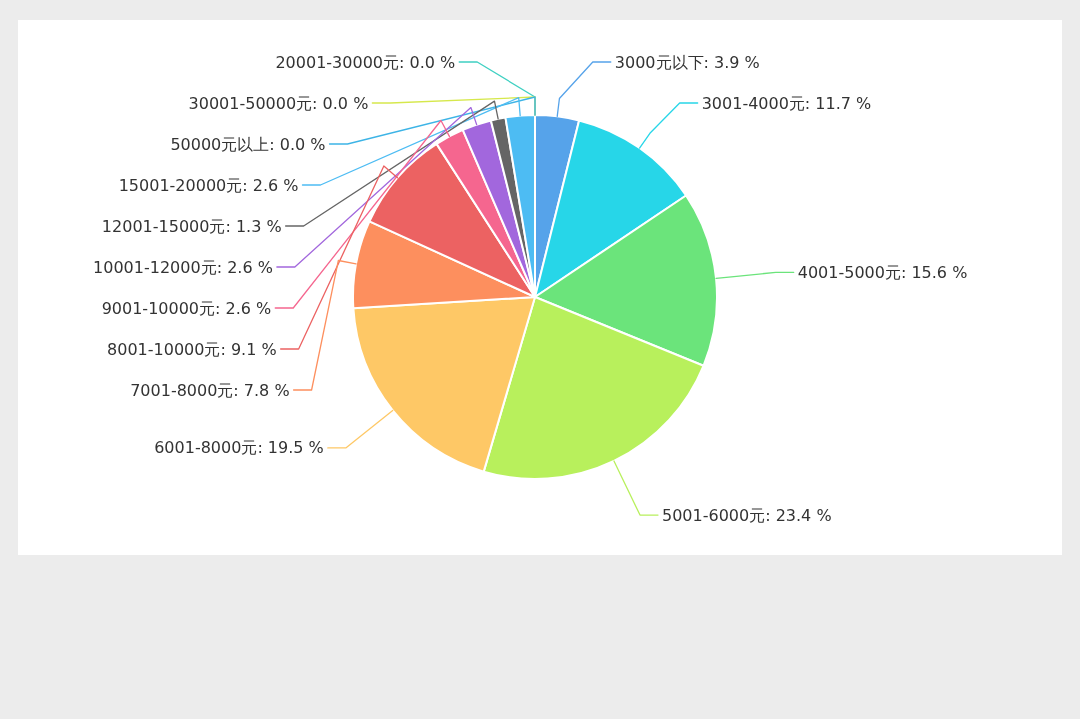 Image resolution: width=1080 pixels, height=719 pixels. What do you see at coordinates (192, 349) in the screenshot?
I see `slice-label: 8001-10000元: 9.1 %` at bounding box center [192, 349].